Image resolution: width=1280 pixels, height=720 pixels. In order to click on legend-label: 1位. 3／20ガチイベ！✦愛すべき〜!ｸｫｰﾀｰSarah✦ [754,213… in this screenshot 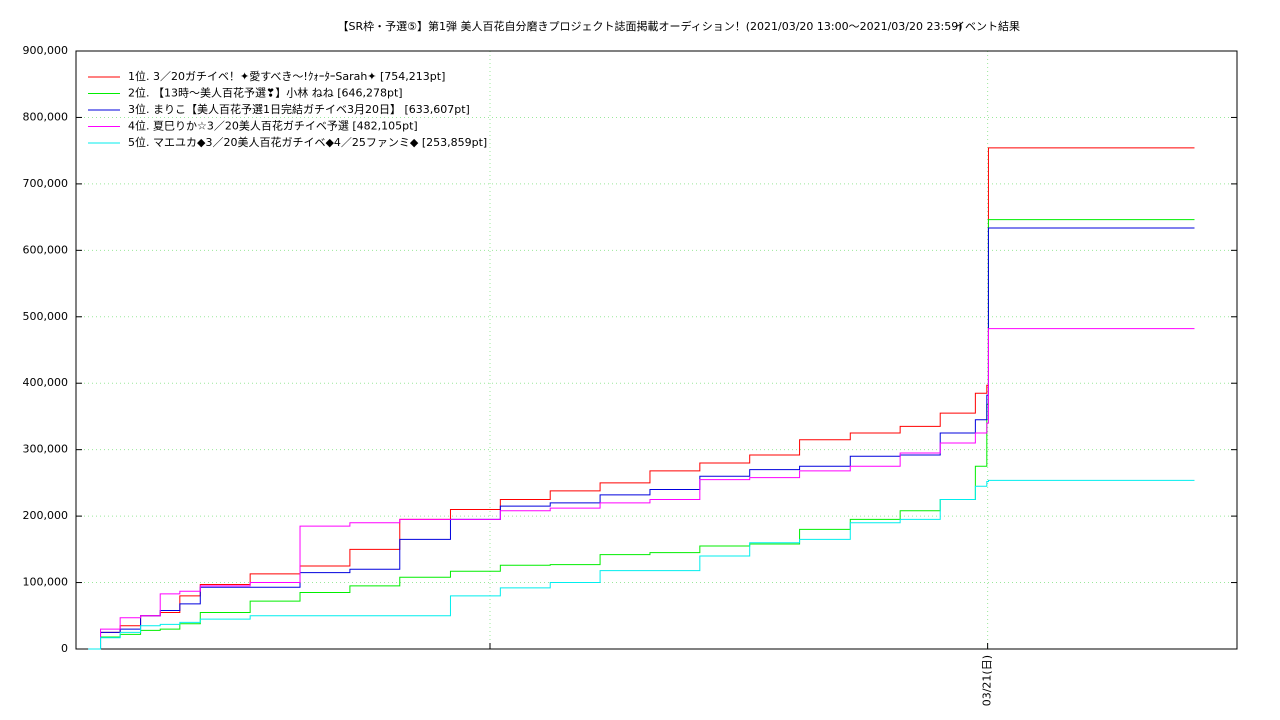, I will do `click(286, 76)`.